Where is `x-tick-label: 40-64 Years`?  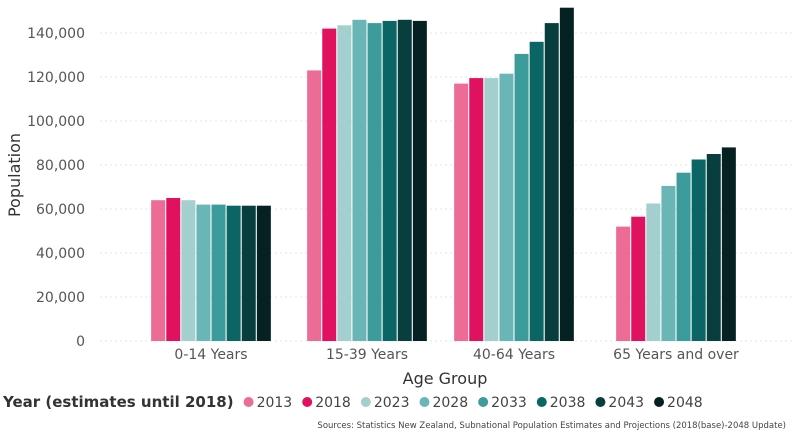
x-tick-label: 40-64 Years is located at coordinates (514, 355).